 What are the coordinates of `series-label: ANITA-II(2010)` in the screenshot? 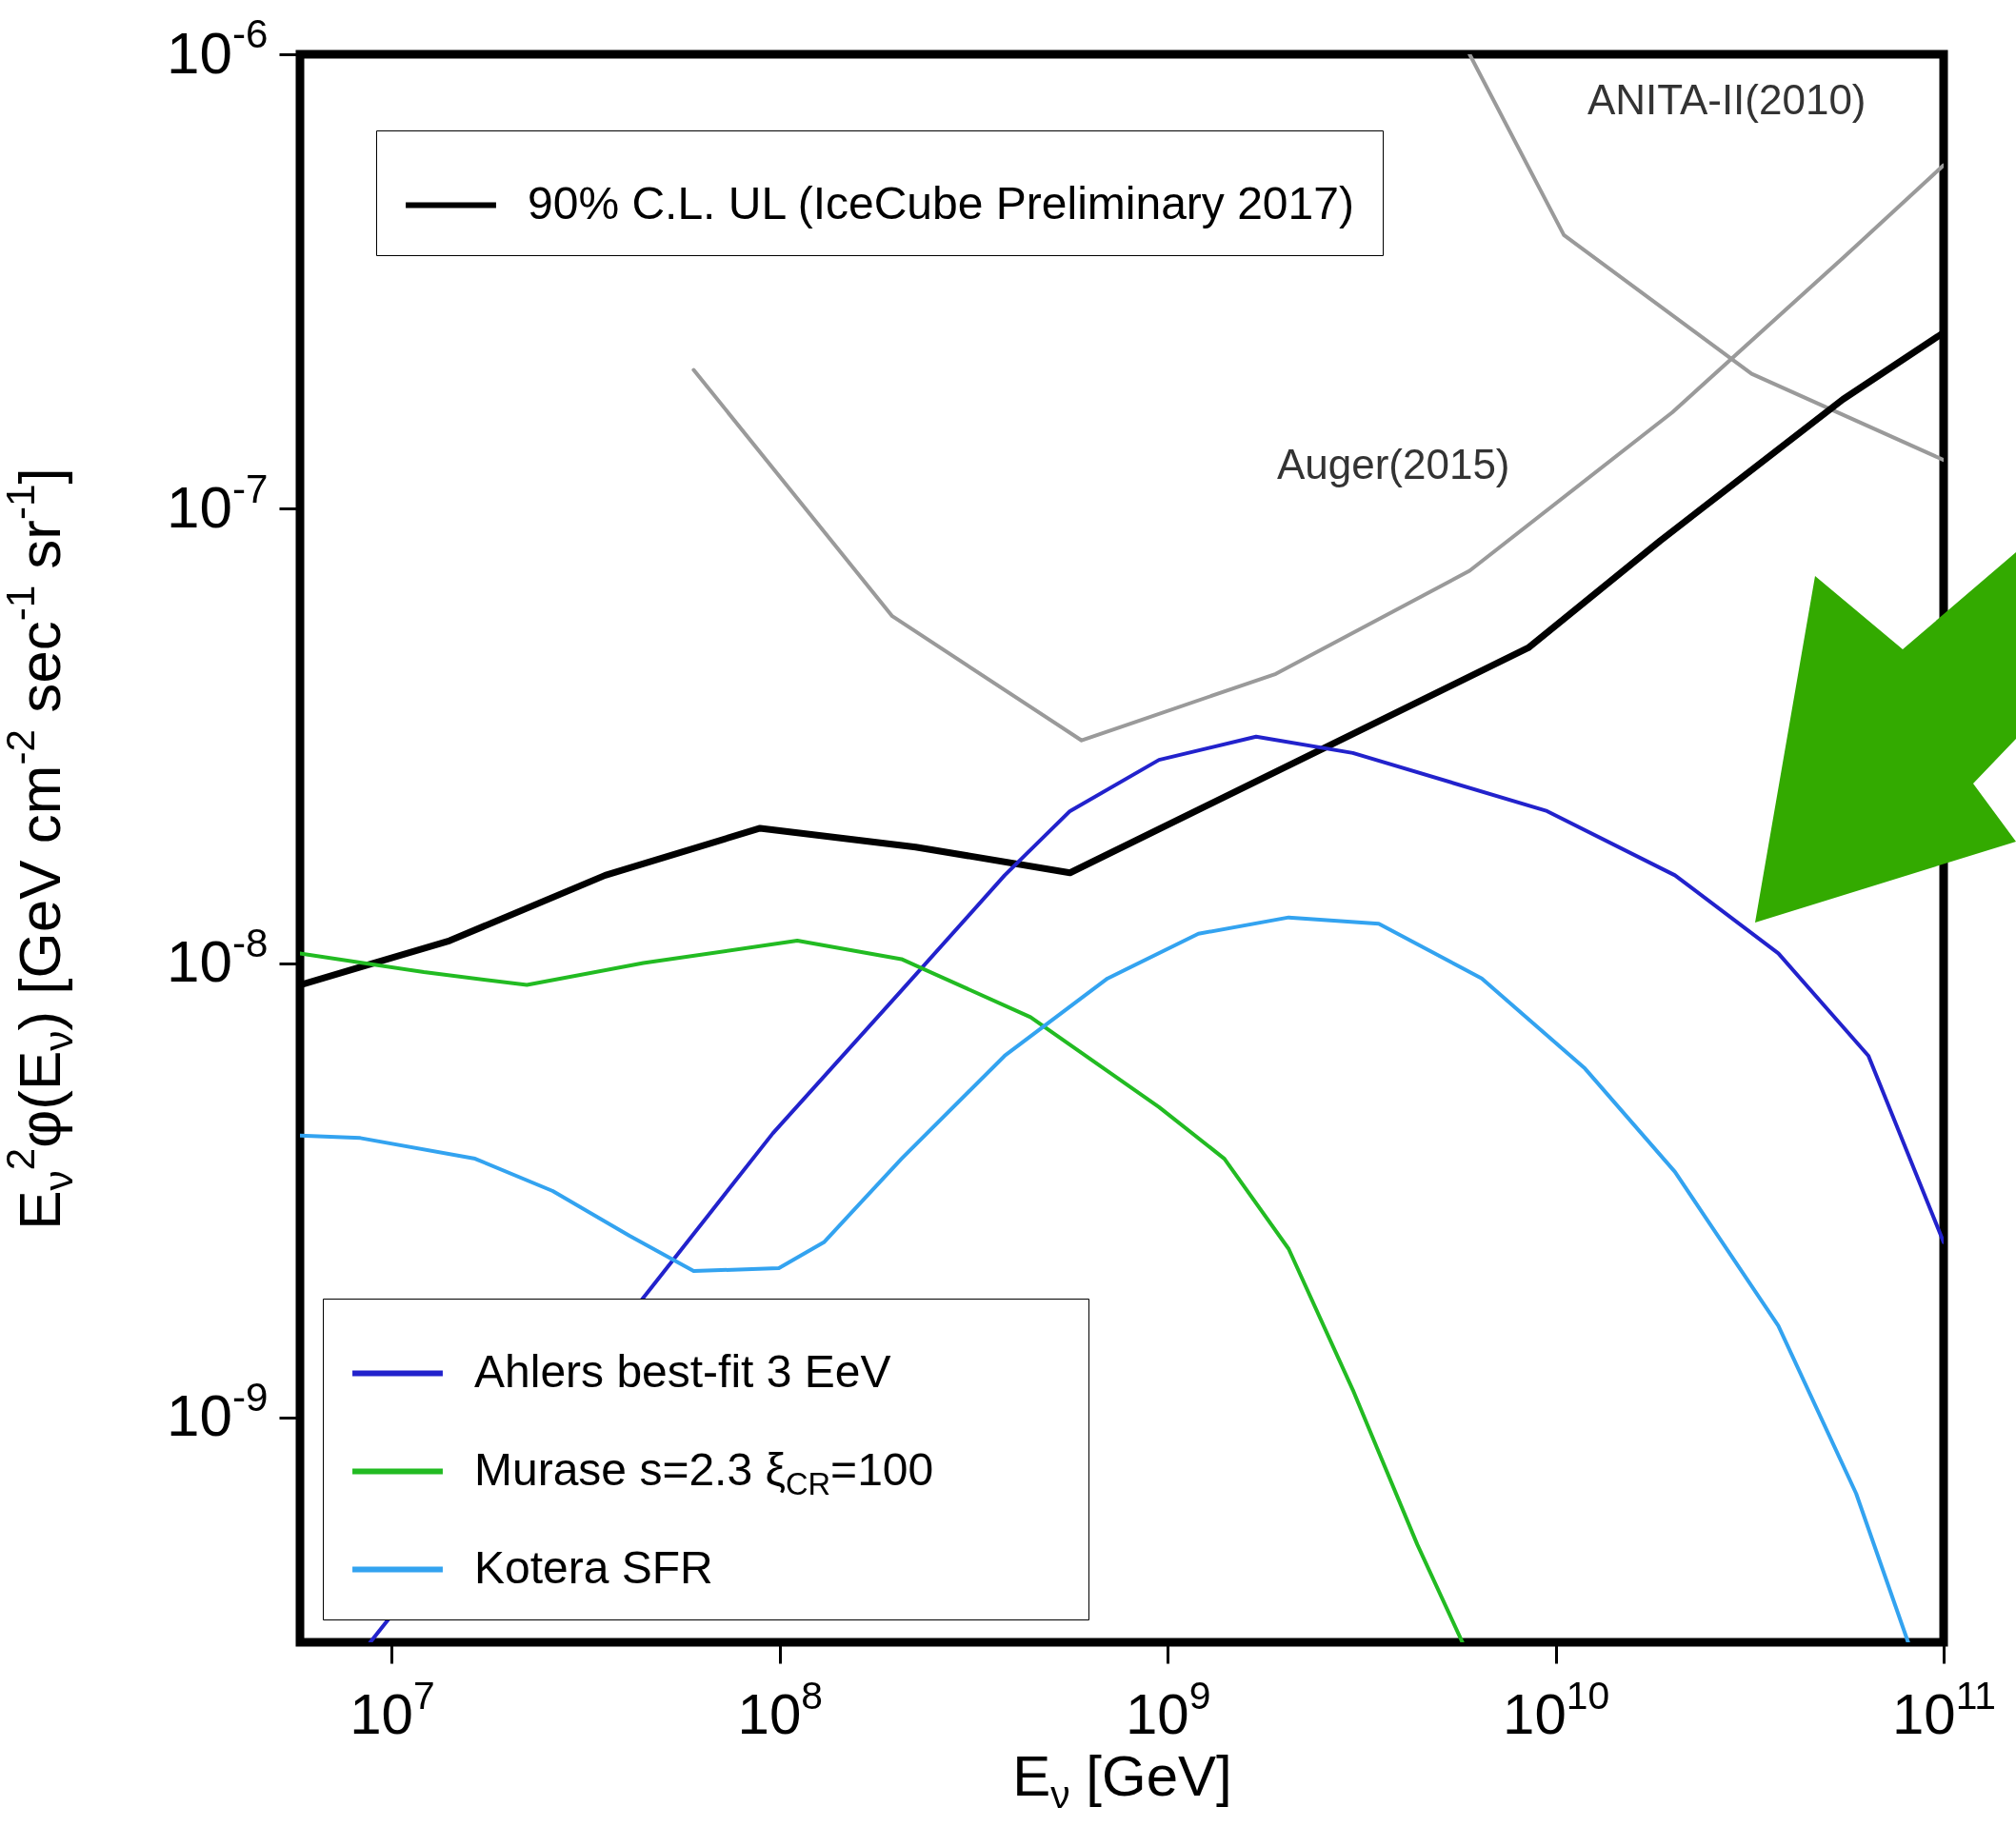 It's located at (1726, 99).